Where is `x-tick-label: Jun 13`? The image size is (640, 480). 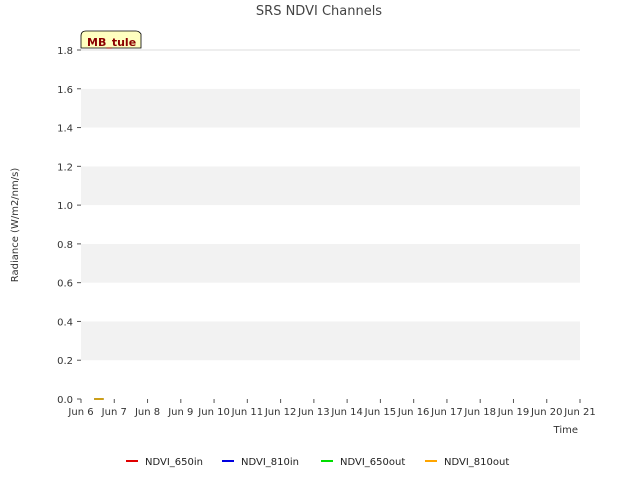 x-tick-label: Jun 13 is located at coordinates (313, 412).